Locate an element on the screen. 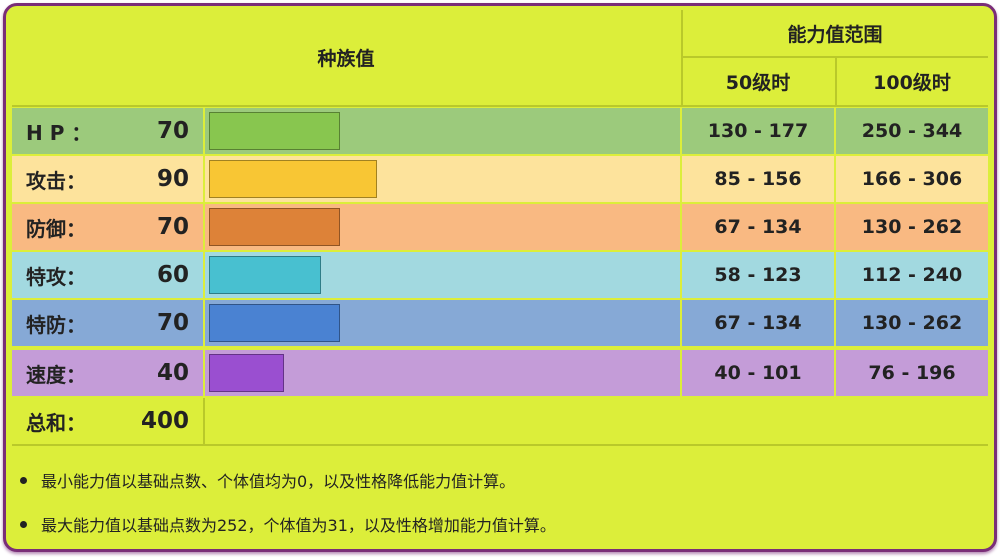 Image resolution: width=1000 pixels, height=558 pixels. stat-label: 防御： is located at coordinates (56, 228).